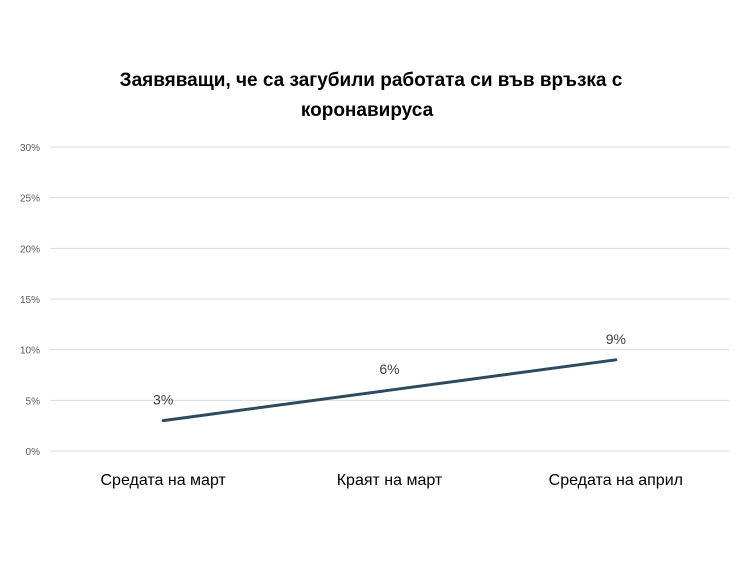 This screenshot has width=740, height=563. Describe the element at coordinates (33, 401) in the screenshot. I see `y-tick-label-5: 5%` at that location.